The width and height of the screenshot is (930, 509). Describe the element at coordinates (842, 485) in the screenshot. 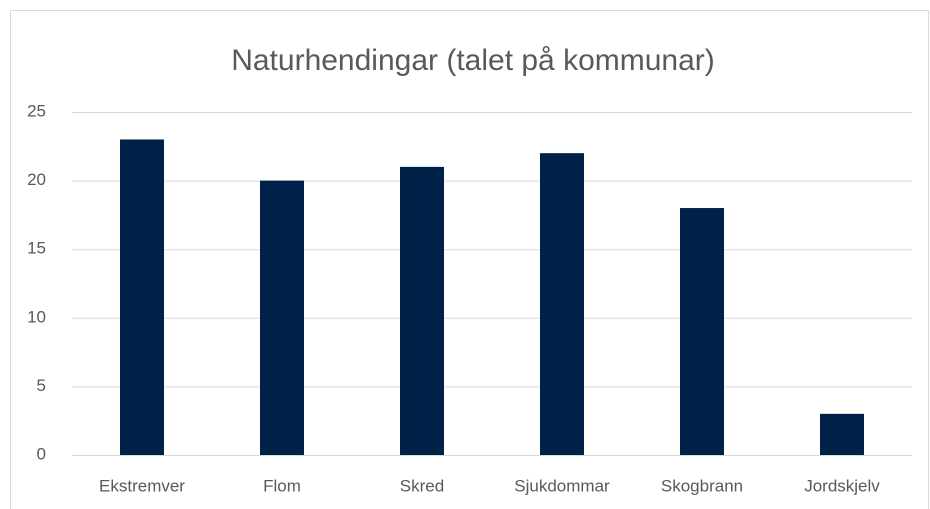

I see `x-tick-label: Jordskjelv` at that location.